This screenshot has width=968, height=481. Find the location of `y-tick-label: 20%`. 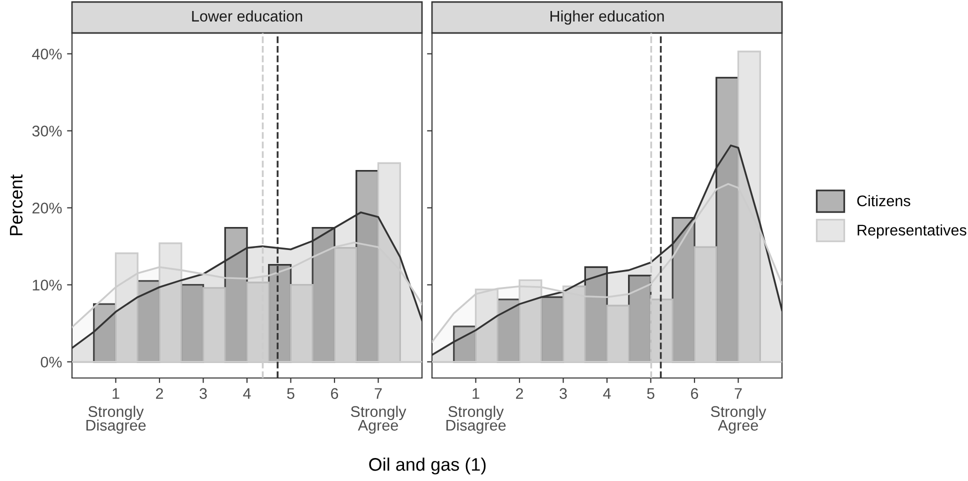

y-tick-label: 20% is located at coordinates (47, 208).